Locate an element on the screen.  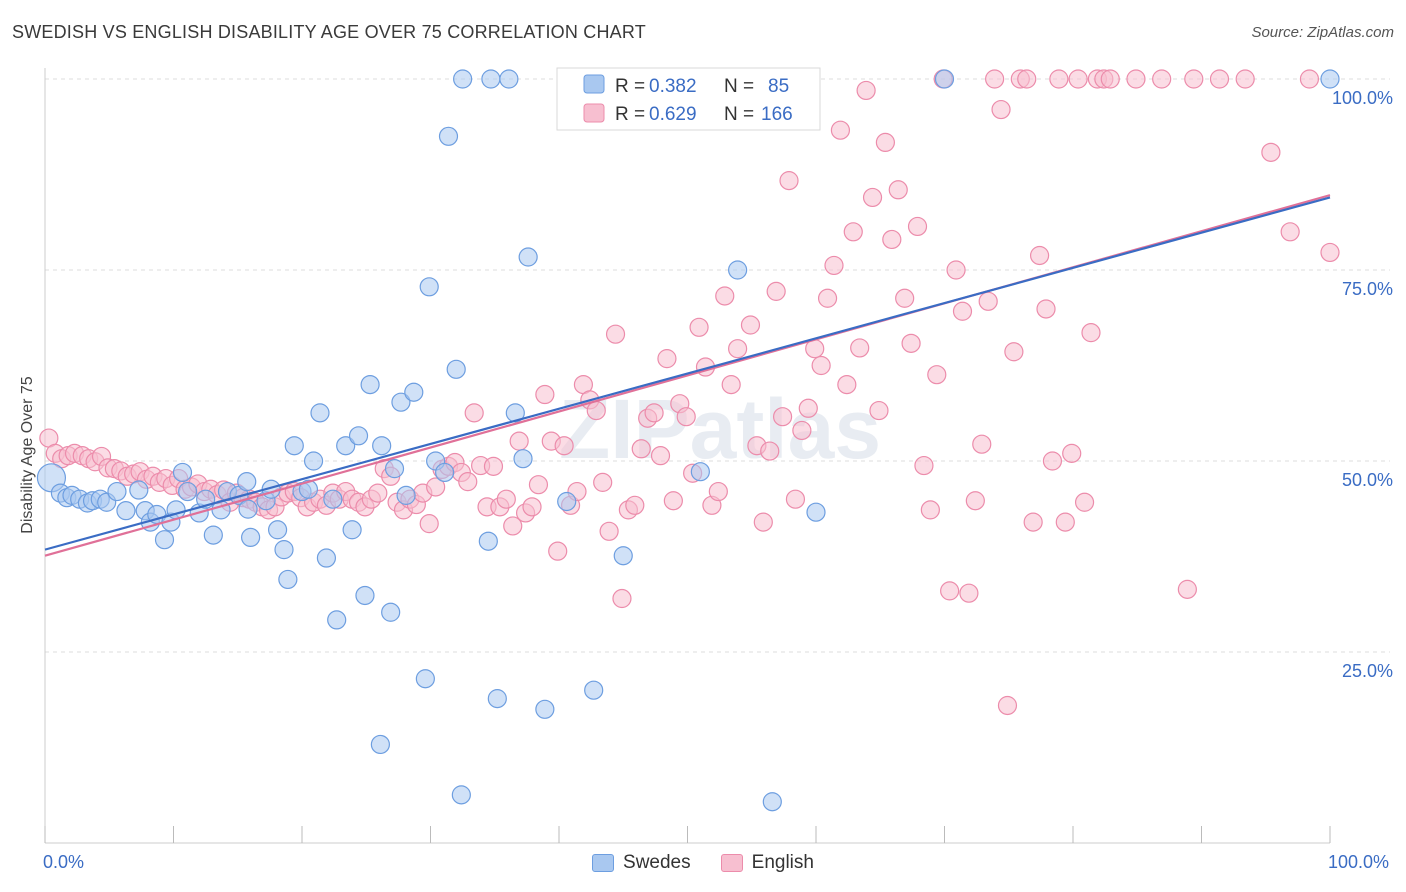
legend-item-english: English is located at coordinates (767, 863).